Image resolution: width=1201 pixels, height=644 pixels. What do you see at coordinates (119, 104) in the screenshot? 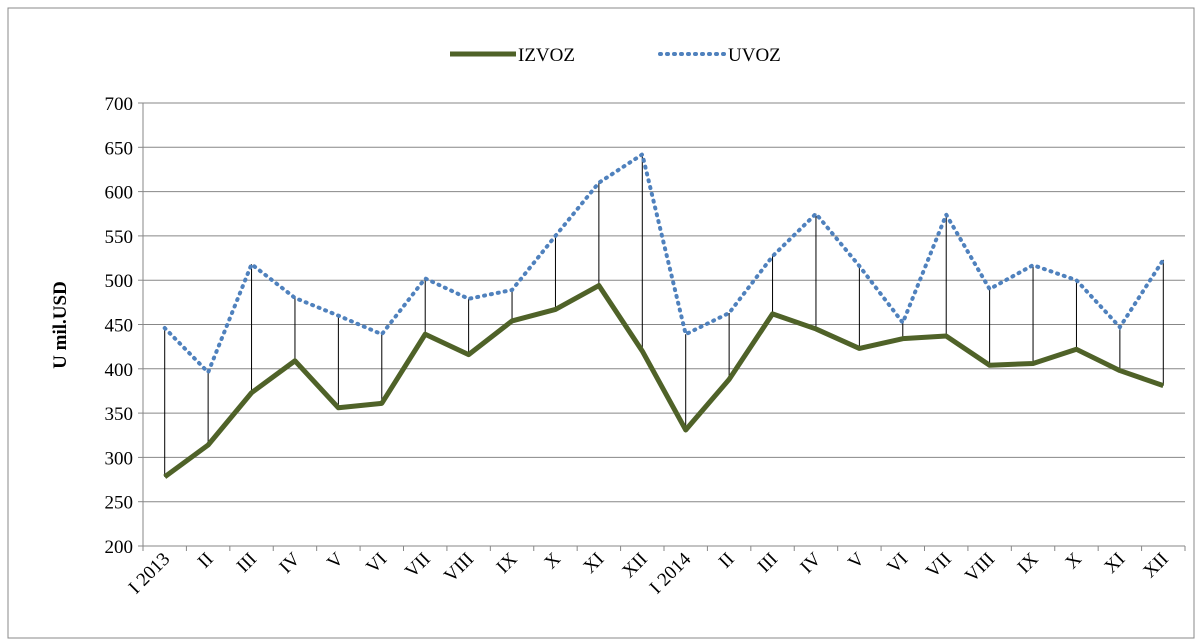
I see `y-tick-label: 700` at bounding box center [119, 104].